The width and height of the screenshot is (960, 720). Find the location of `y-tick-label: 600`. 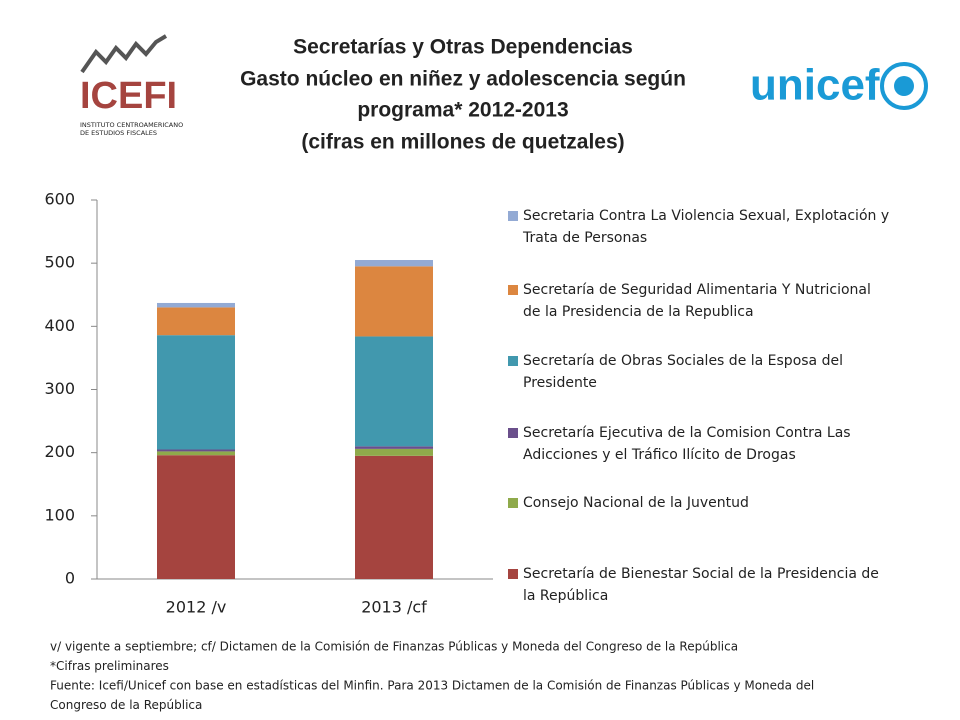

y-tick-label: 600 is located at coordinates (59, 199).